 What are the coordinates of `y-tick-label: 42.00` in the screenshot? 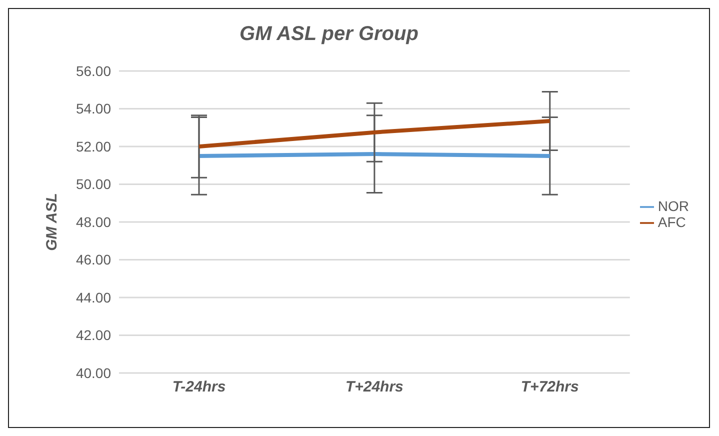 It's located at (94, 335).